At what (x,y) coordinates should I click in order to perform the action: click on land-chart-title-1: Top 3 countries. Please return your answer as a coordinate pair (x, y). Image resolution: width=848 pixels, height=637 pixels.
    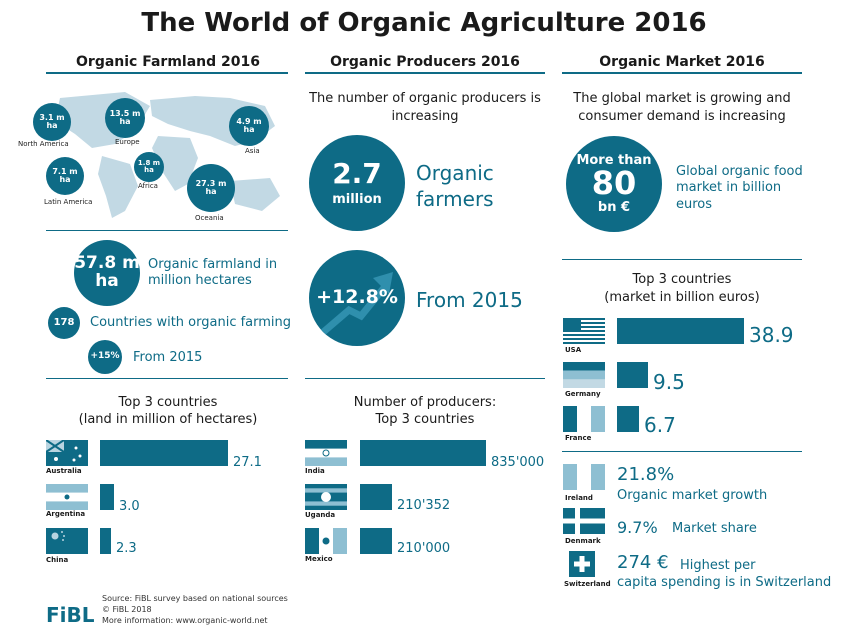
    Looking at the image, I should click on (168, 402).